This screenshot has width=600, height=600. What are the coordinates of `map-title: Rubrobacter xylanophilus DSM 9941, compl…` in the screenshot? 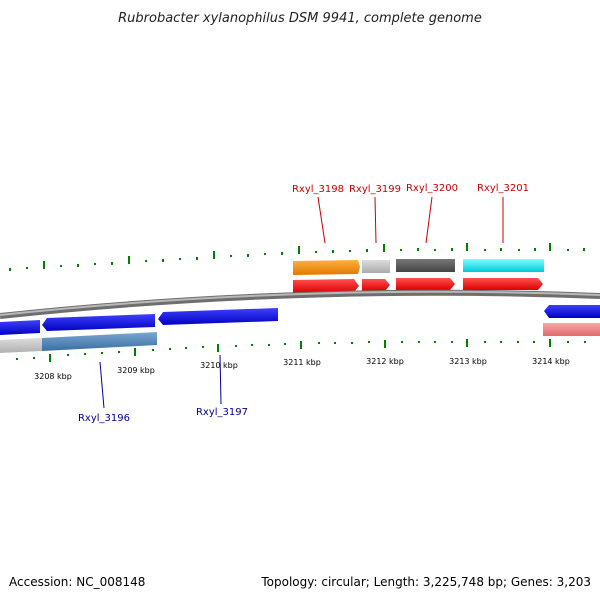 It's located at (300, 18).